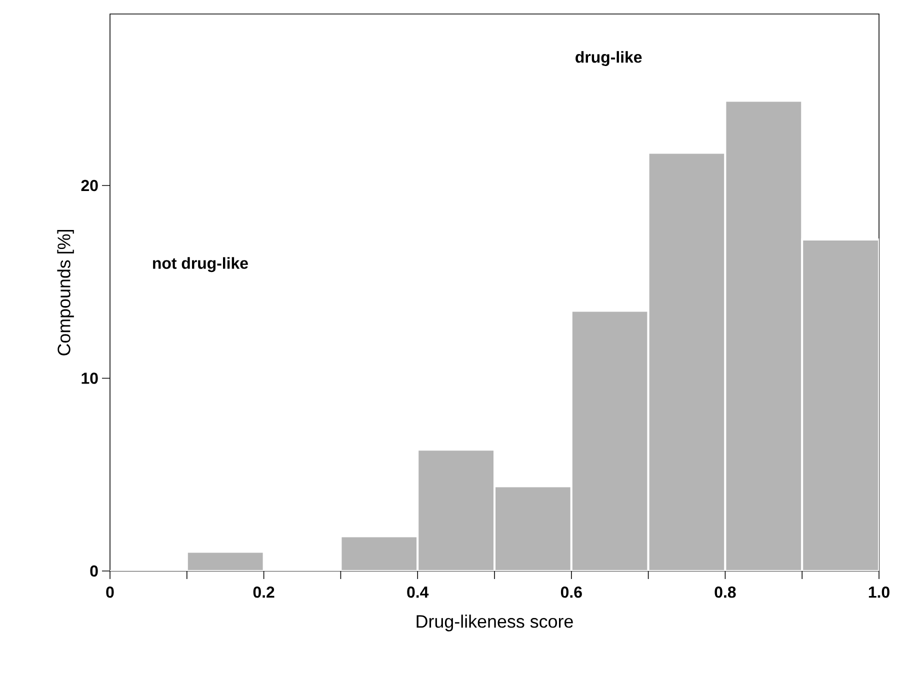 The width and height of the screenshot is (909, 676). Describe the element at coordinates (110, 592) in the screenshot. I see `x-tick-label: 0` at that location.